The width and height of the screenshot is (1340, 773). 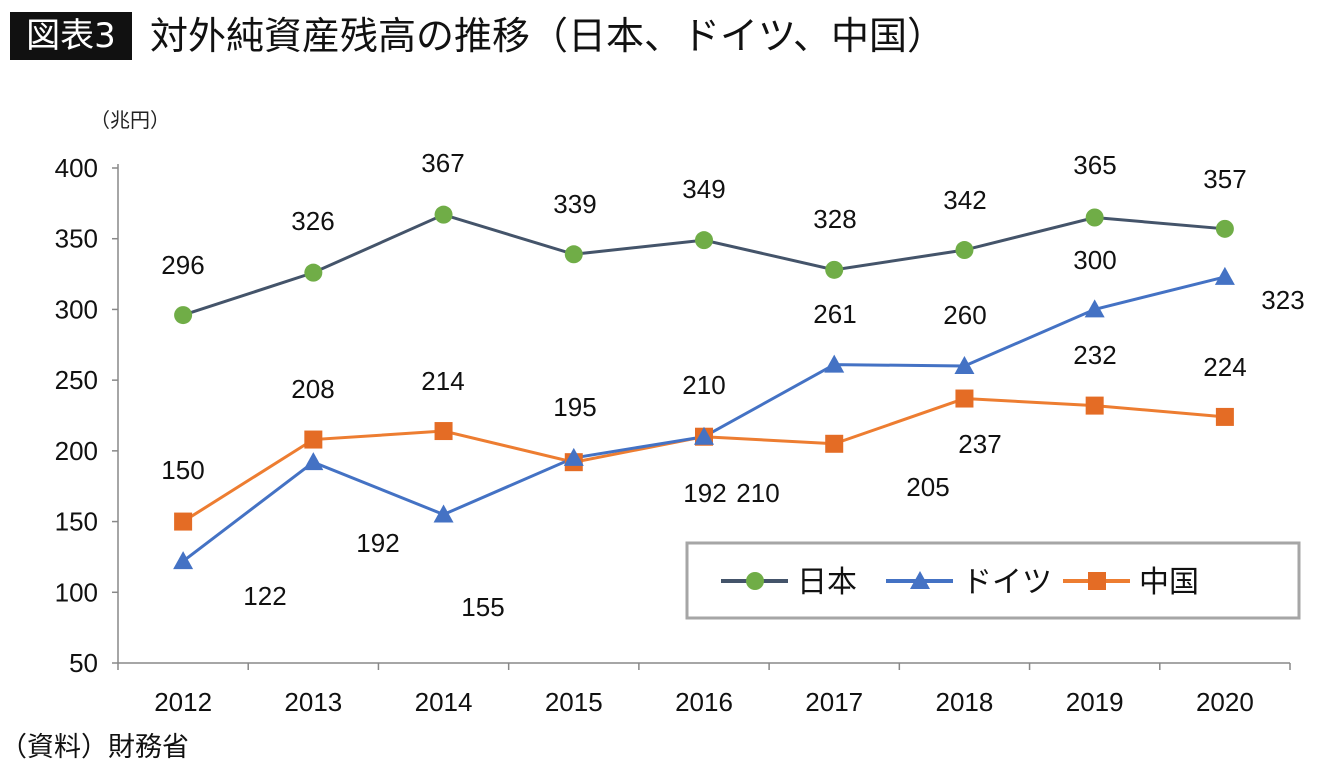 I want to click on data-label: 323, so click(x=1282, y=300).